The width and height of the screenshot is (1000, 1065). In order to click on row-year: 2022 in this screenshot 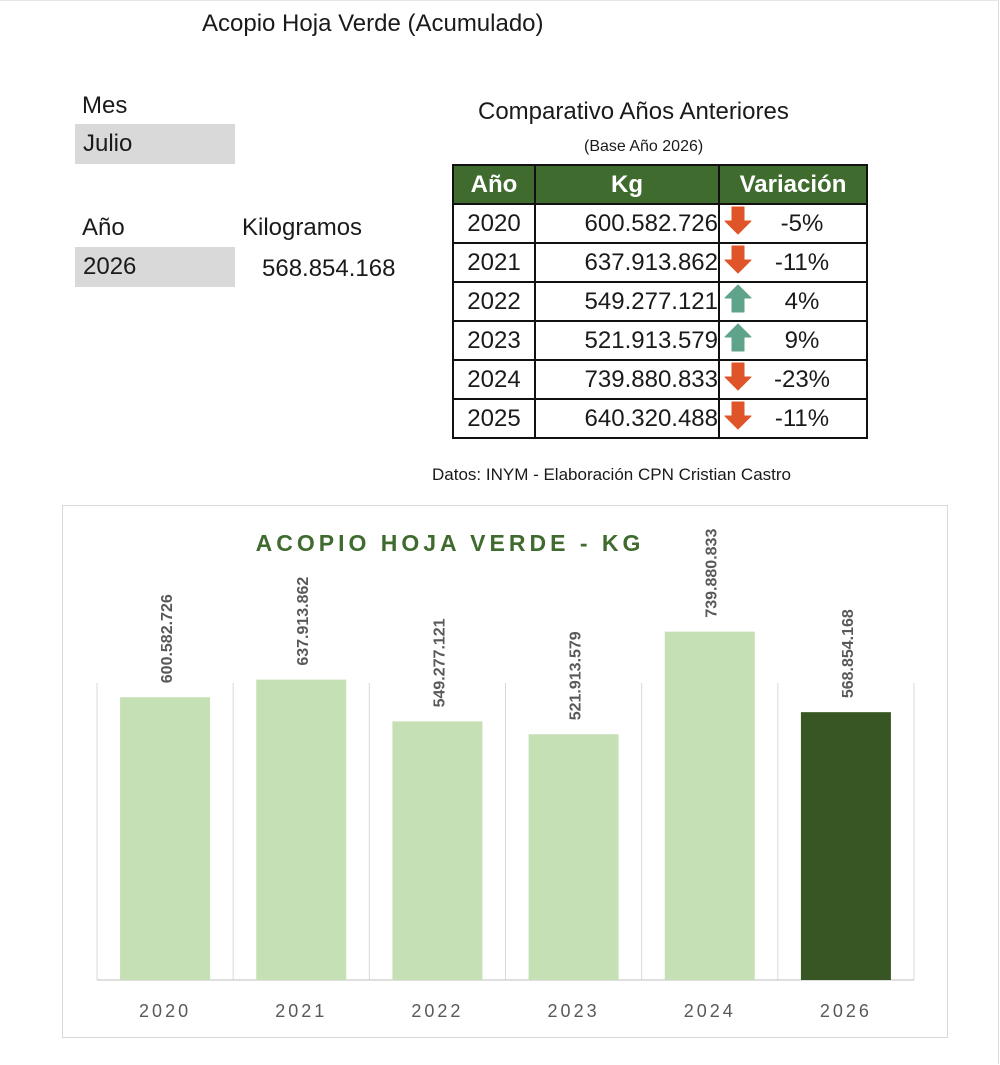, I will do `click(494, 301)`.